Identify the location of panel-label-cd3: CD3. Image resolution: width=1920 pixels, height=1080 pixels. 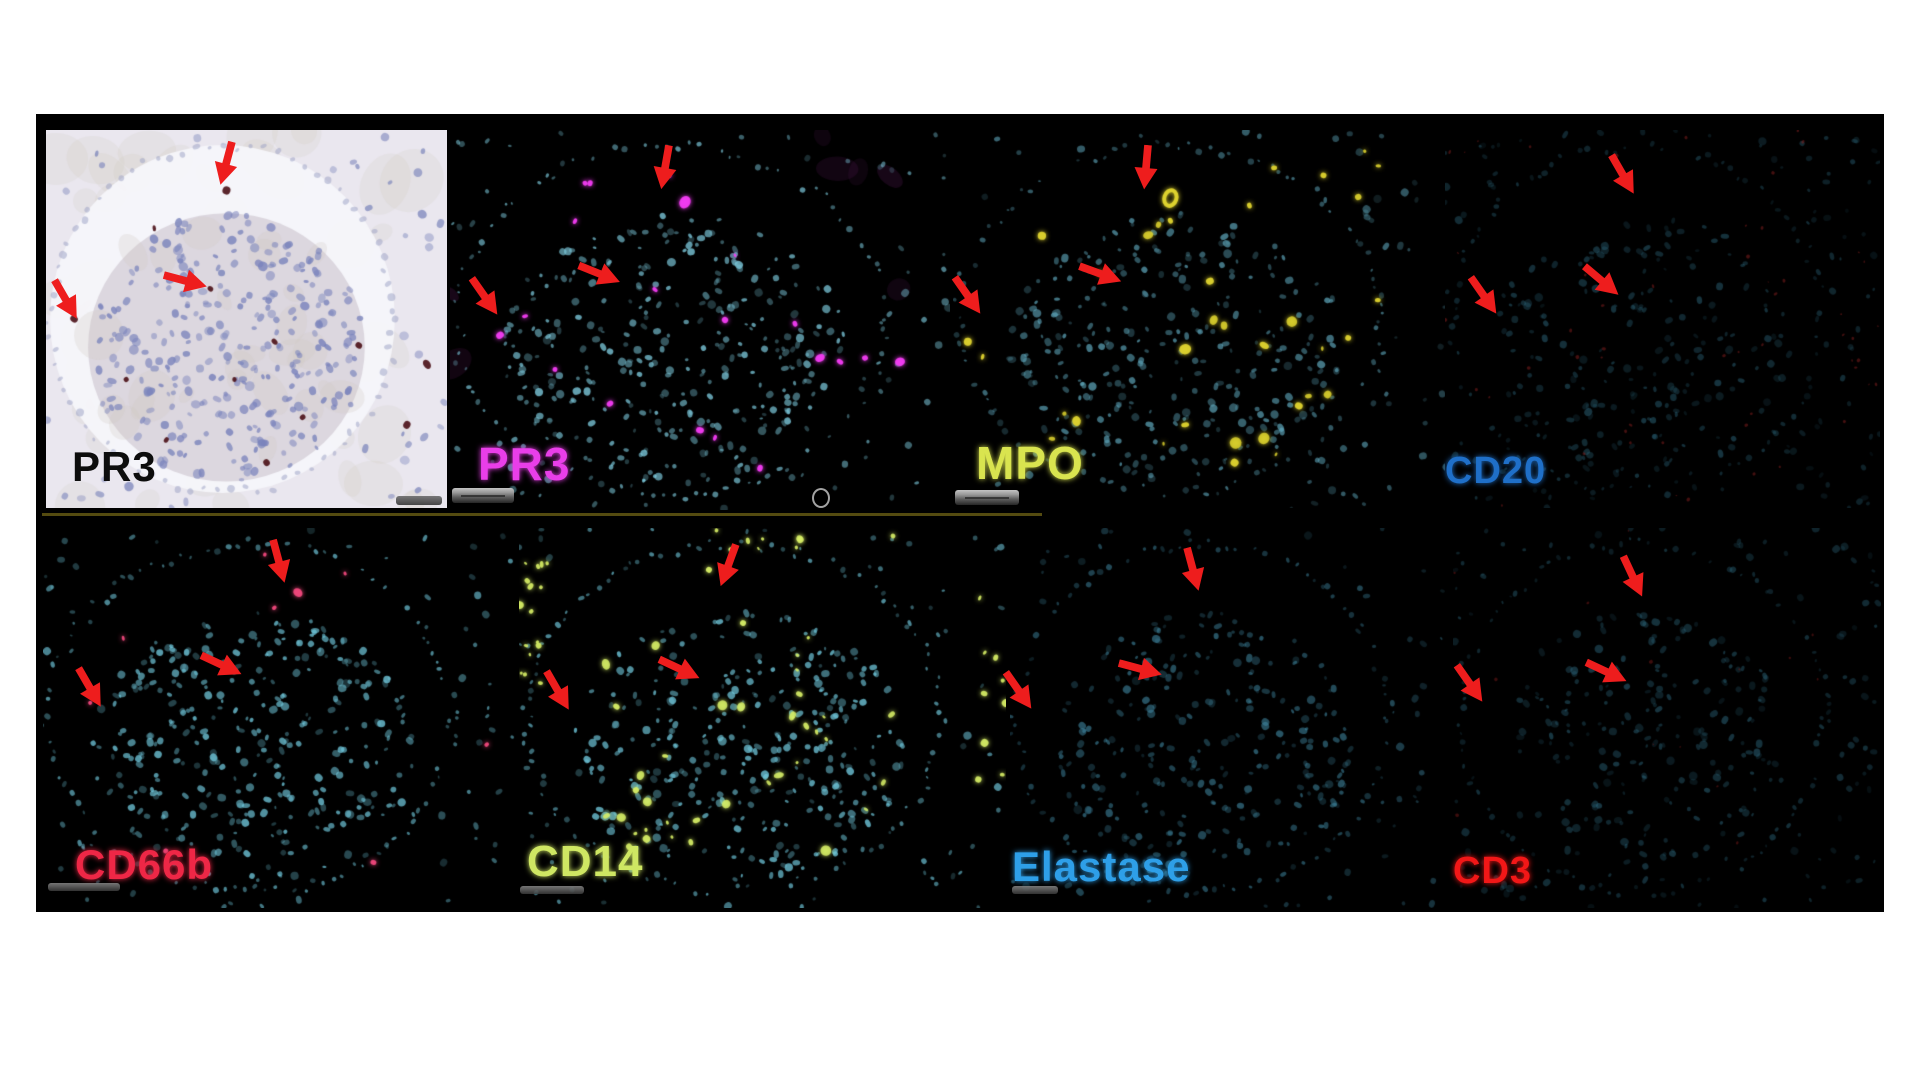
(1493, 871).